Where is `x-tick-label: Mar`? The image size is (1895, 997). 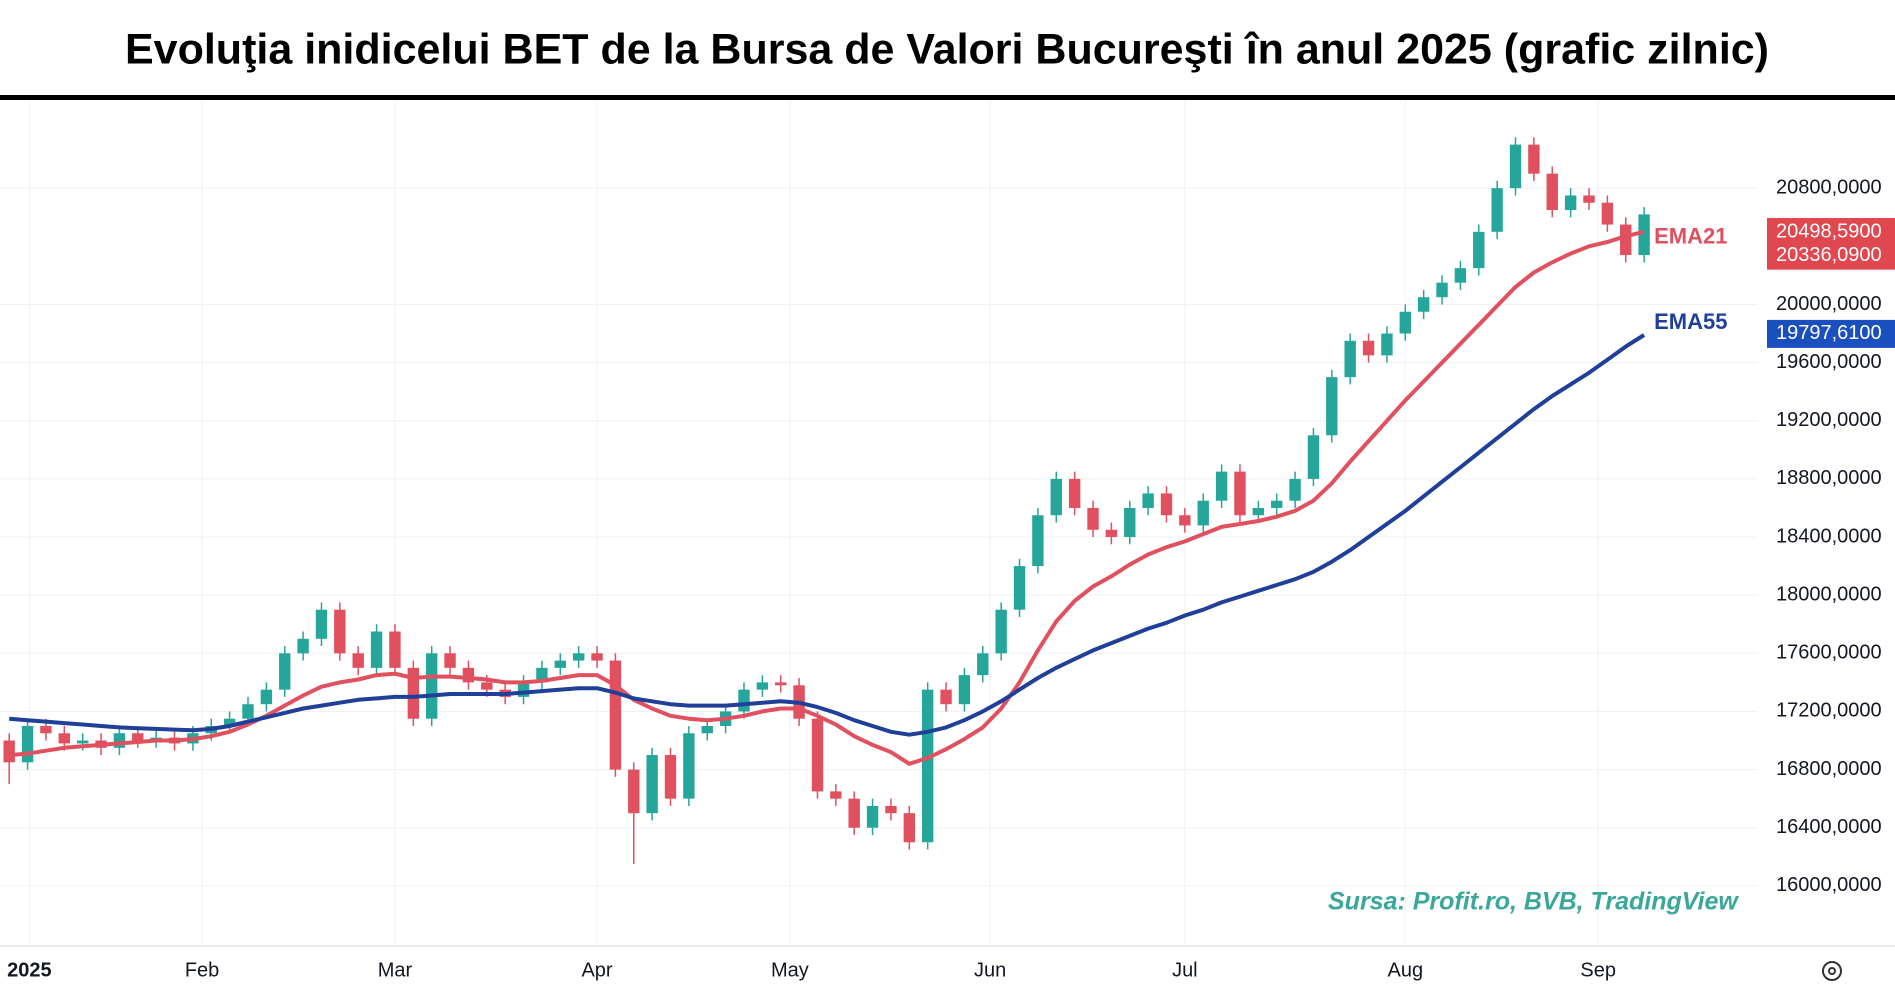
x-tick-label: Mar is located at coordinates (395, 970).